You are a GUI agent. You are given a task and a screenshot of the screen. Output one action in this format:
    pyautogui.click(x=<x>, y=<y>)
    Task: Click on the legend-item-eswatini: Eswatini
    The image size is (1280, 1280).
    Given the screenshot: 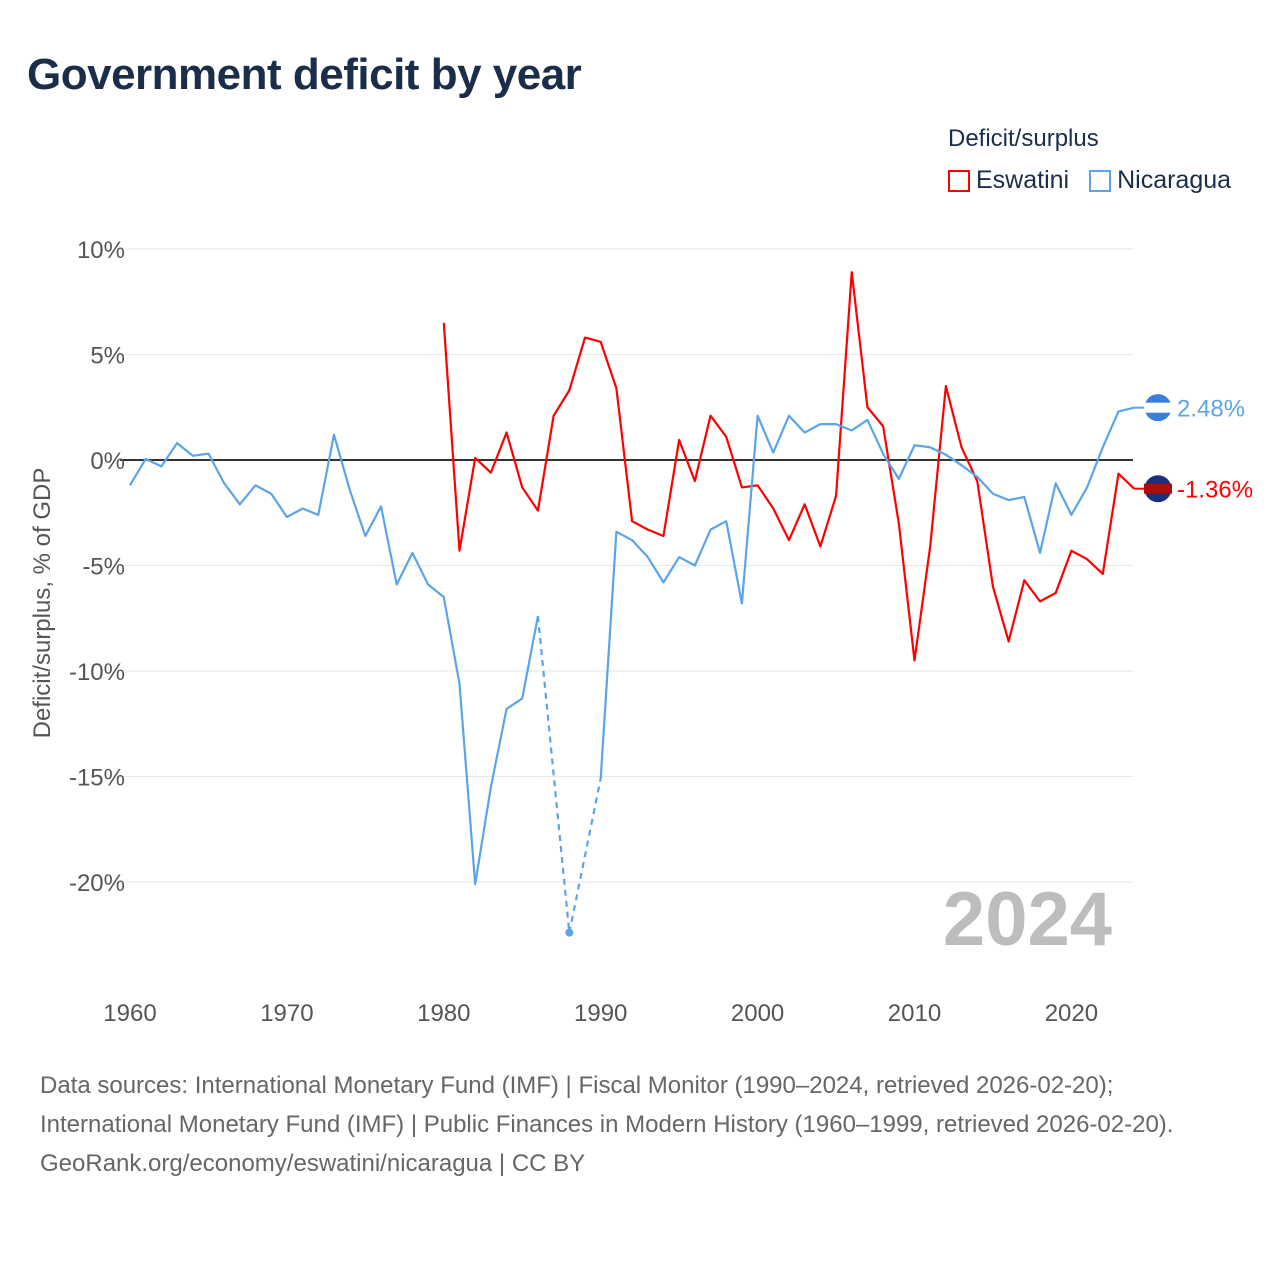 What is the action you would take?
    pyautogui.click(x=1008, y=180)
    